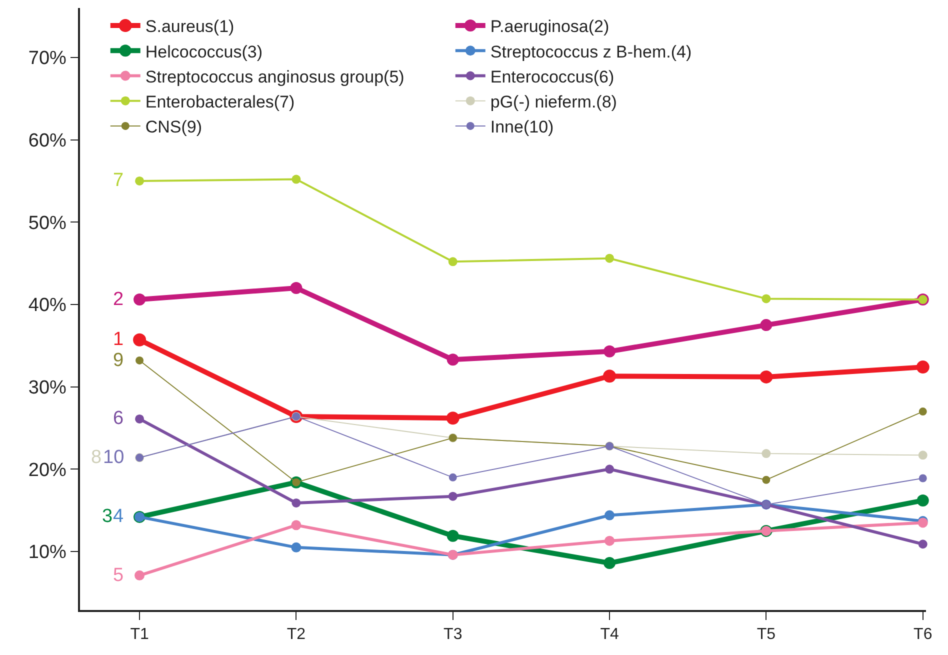 This screenshot has width=948, height=655. Describe the element at coordinates (766, 634) in the screenshot. I see `x-tick-label: T5` at that location.